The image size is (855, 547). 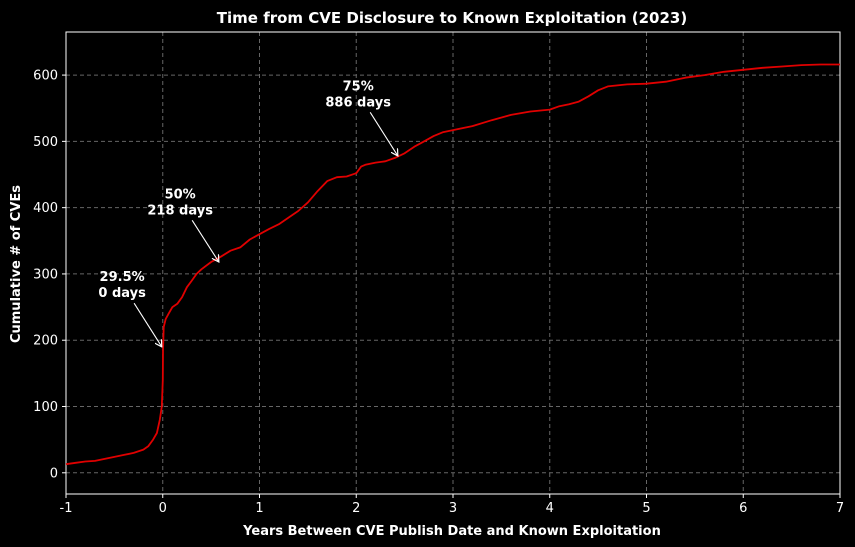 What do you see at coordinates (54, 473) in the screenshot?
I see `y-tick-label: 0` at bounding box center [54, 473].